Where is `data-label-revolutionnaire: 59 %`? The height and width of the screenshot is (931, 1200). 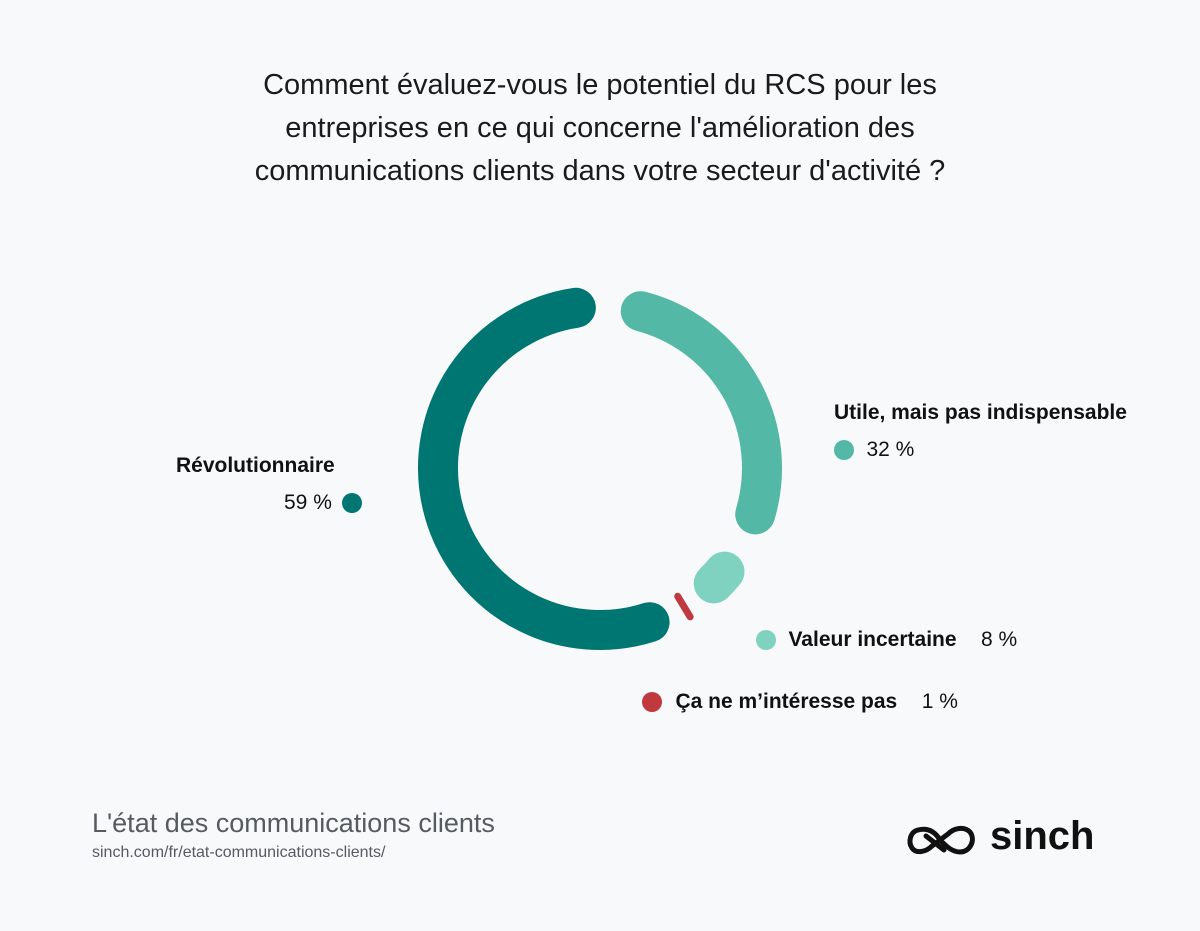
data-label-revolutionnaire: 59 % is located at coordinates (308, 502).